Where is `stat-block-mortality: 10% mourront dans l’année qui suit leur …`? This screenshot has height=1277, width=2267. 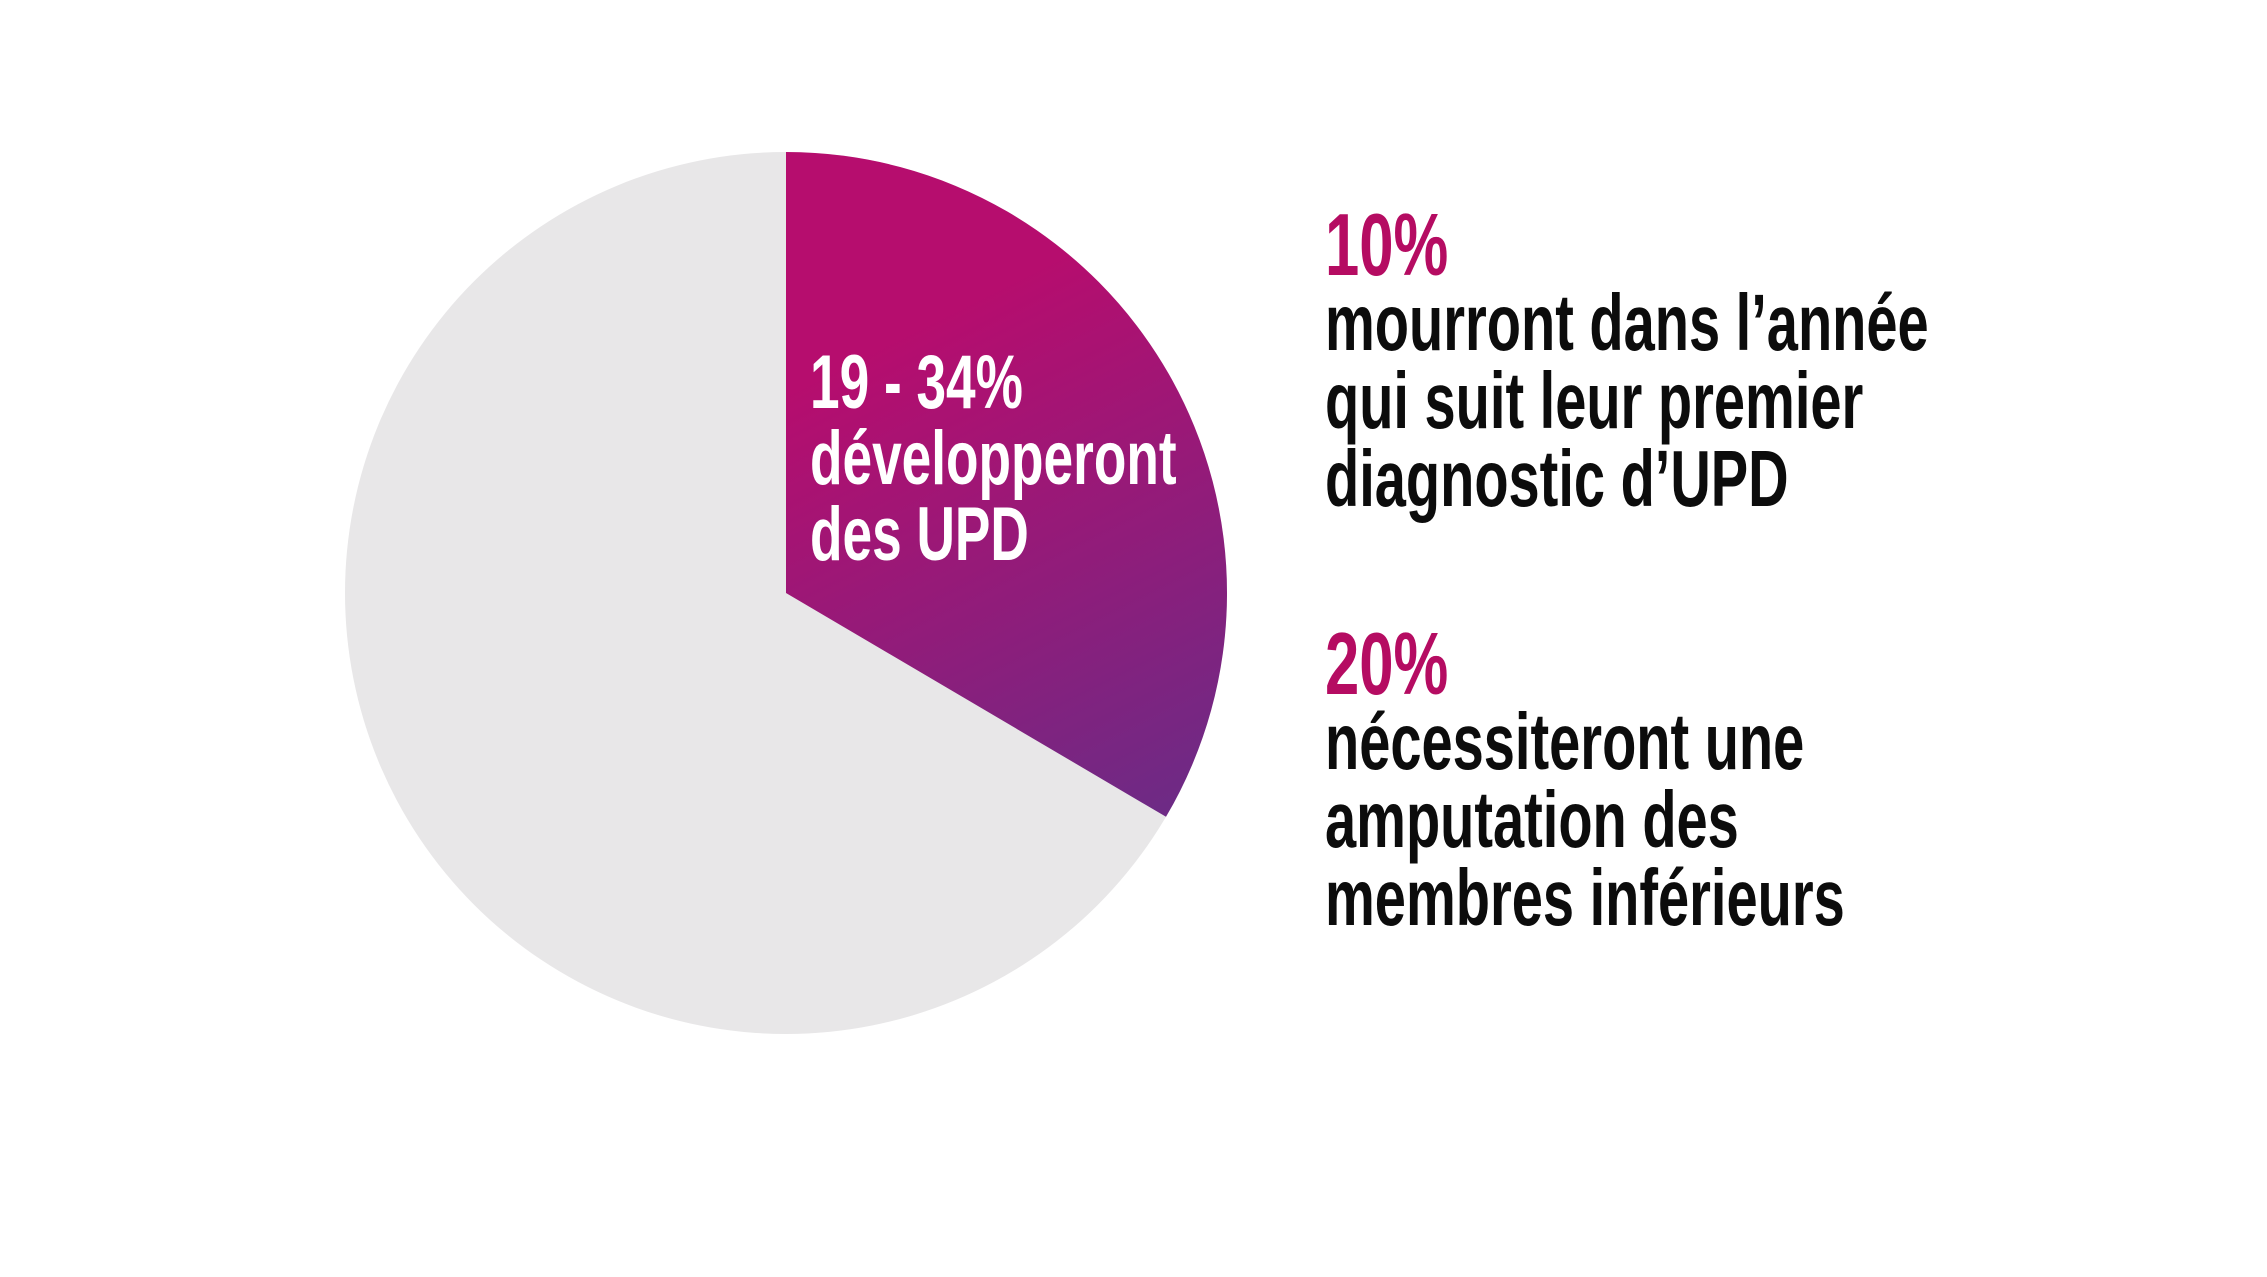 stat-block-mortality: 10% mourront dans l’année qui suit leur … is located at coordinates (1627, 359).